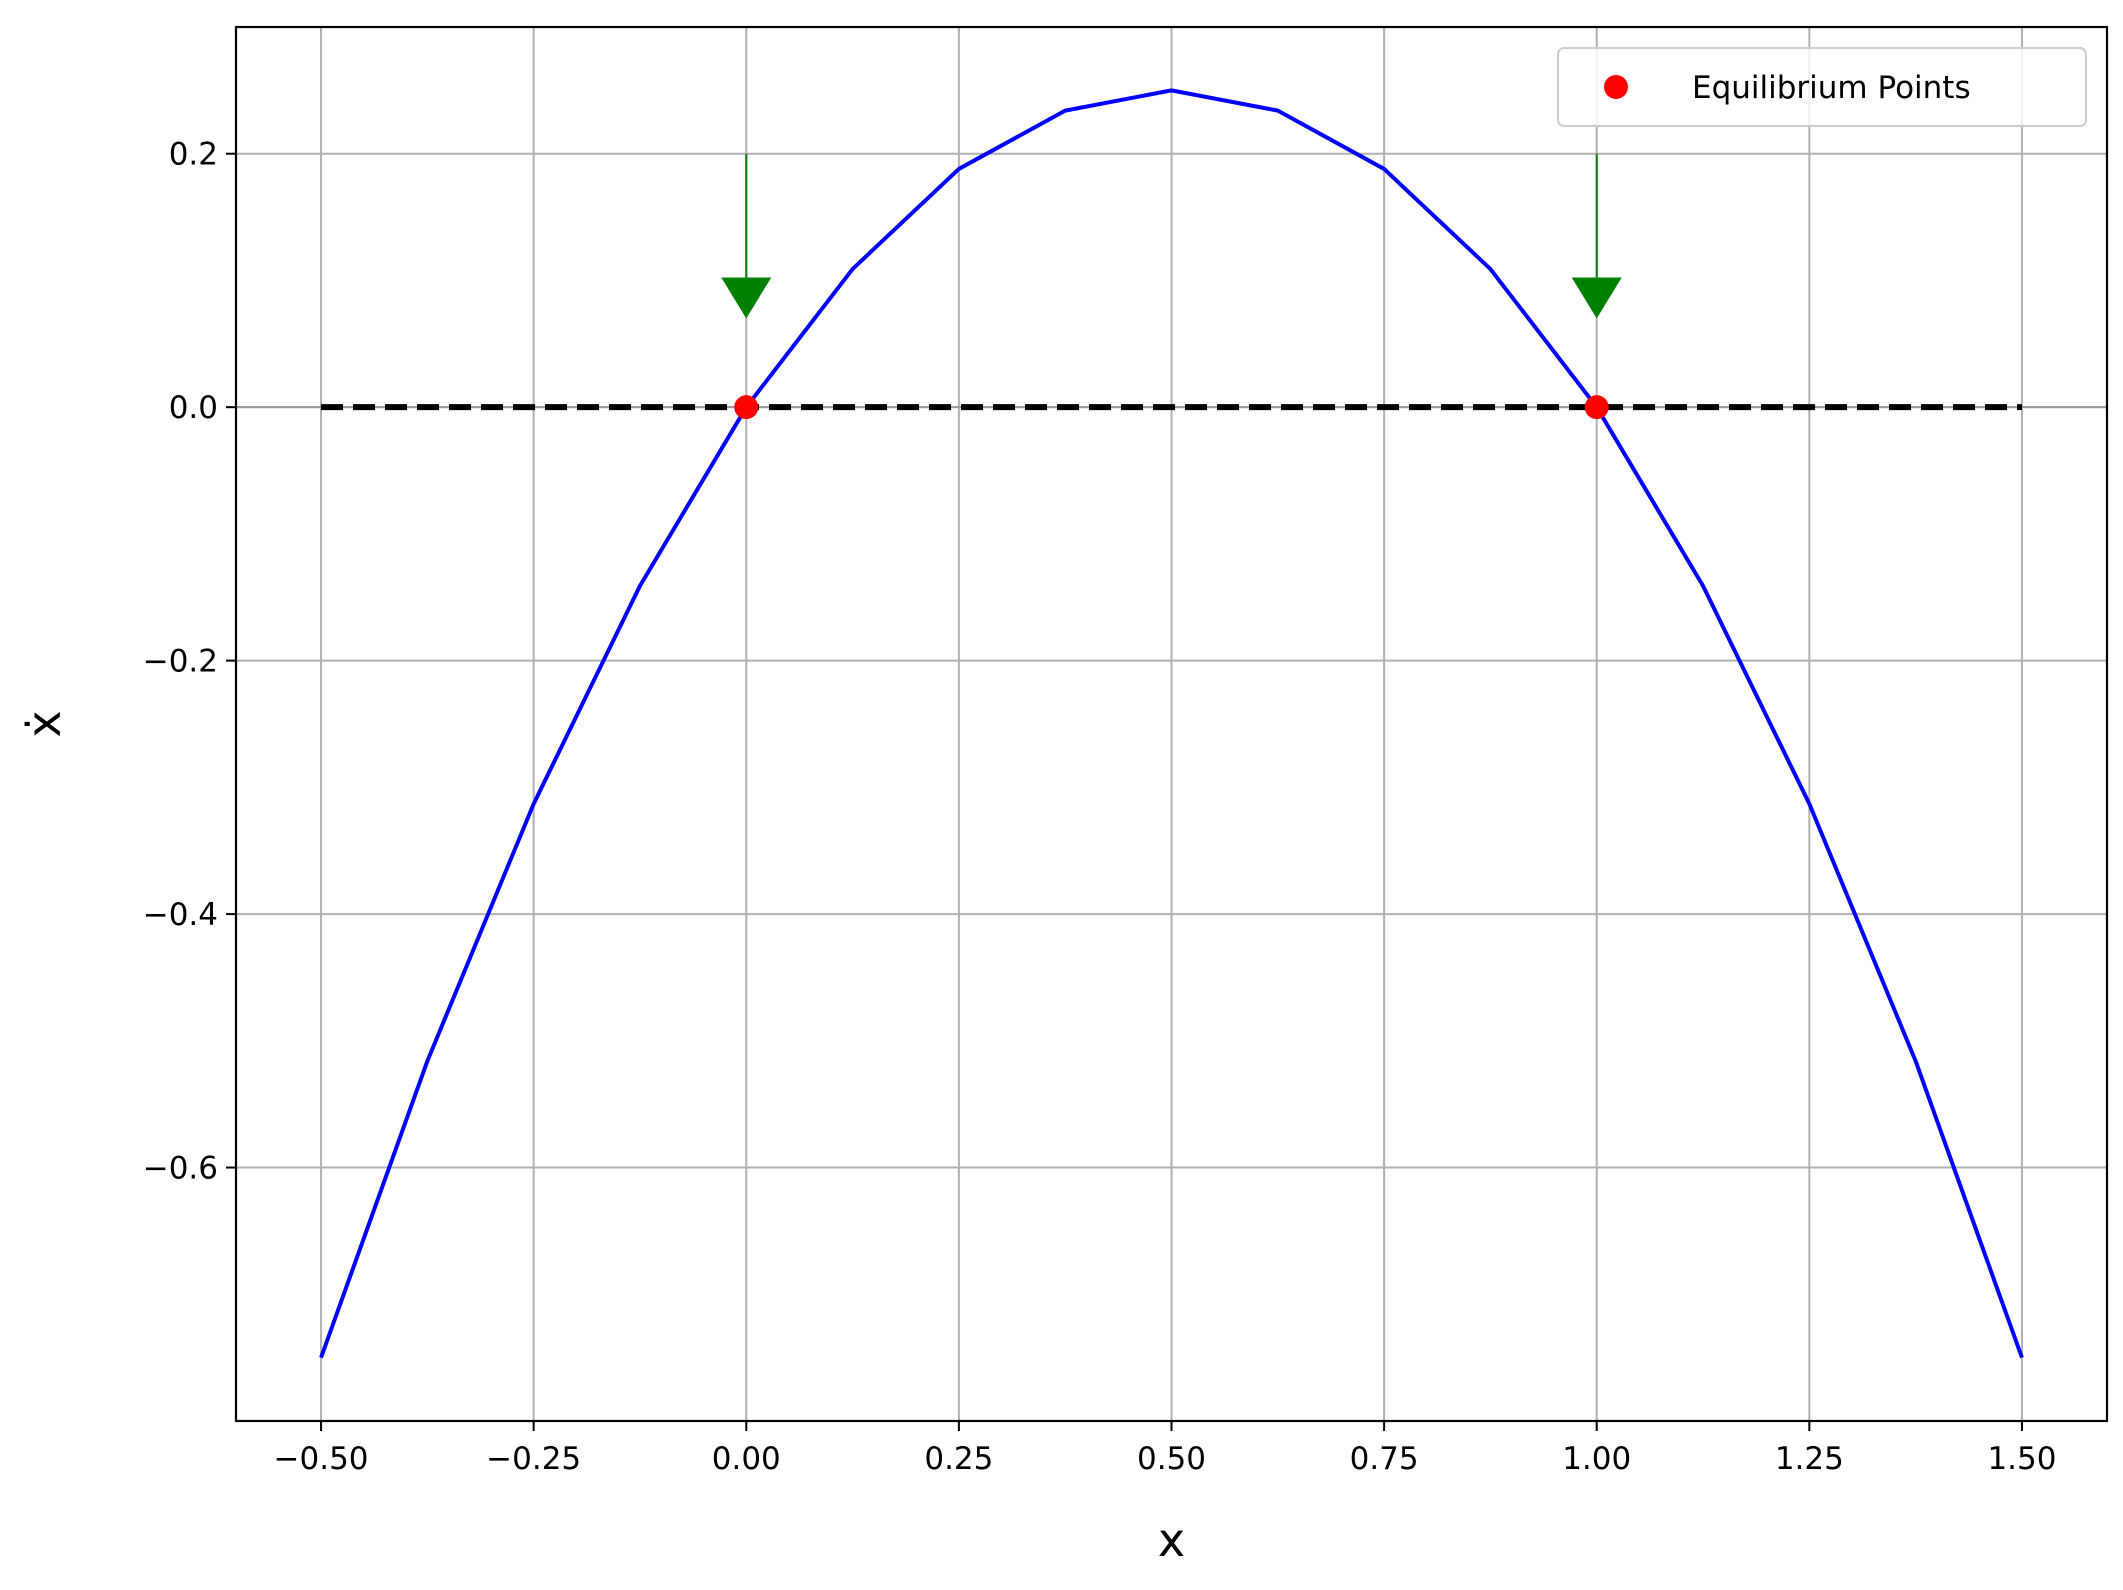 The height and width of the screenshot is (1590, 2123). Describe the element at coordinates (193, 408) in the screenshot. I see `y-tick-label: 0.0` at that location.